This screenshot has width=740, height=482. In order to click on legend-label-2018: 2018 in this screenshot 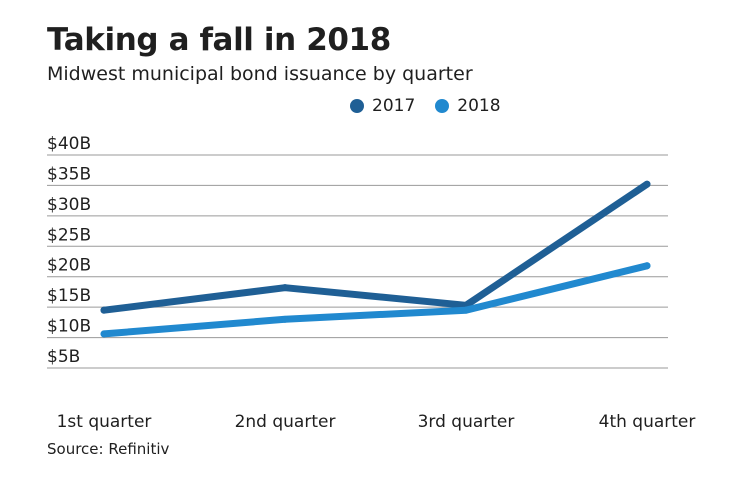, I will do `click(479, 106)`.